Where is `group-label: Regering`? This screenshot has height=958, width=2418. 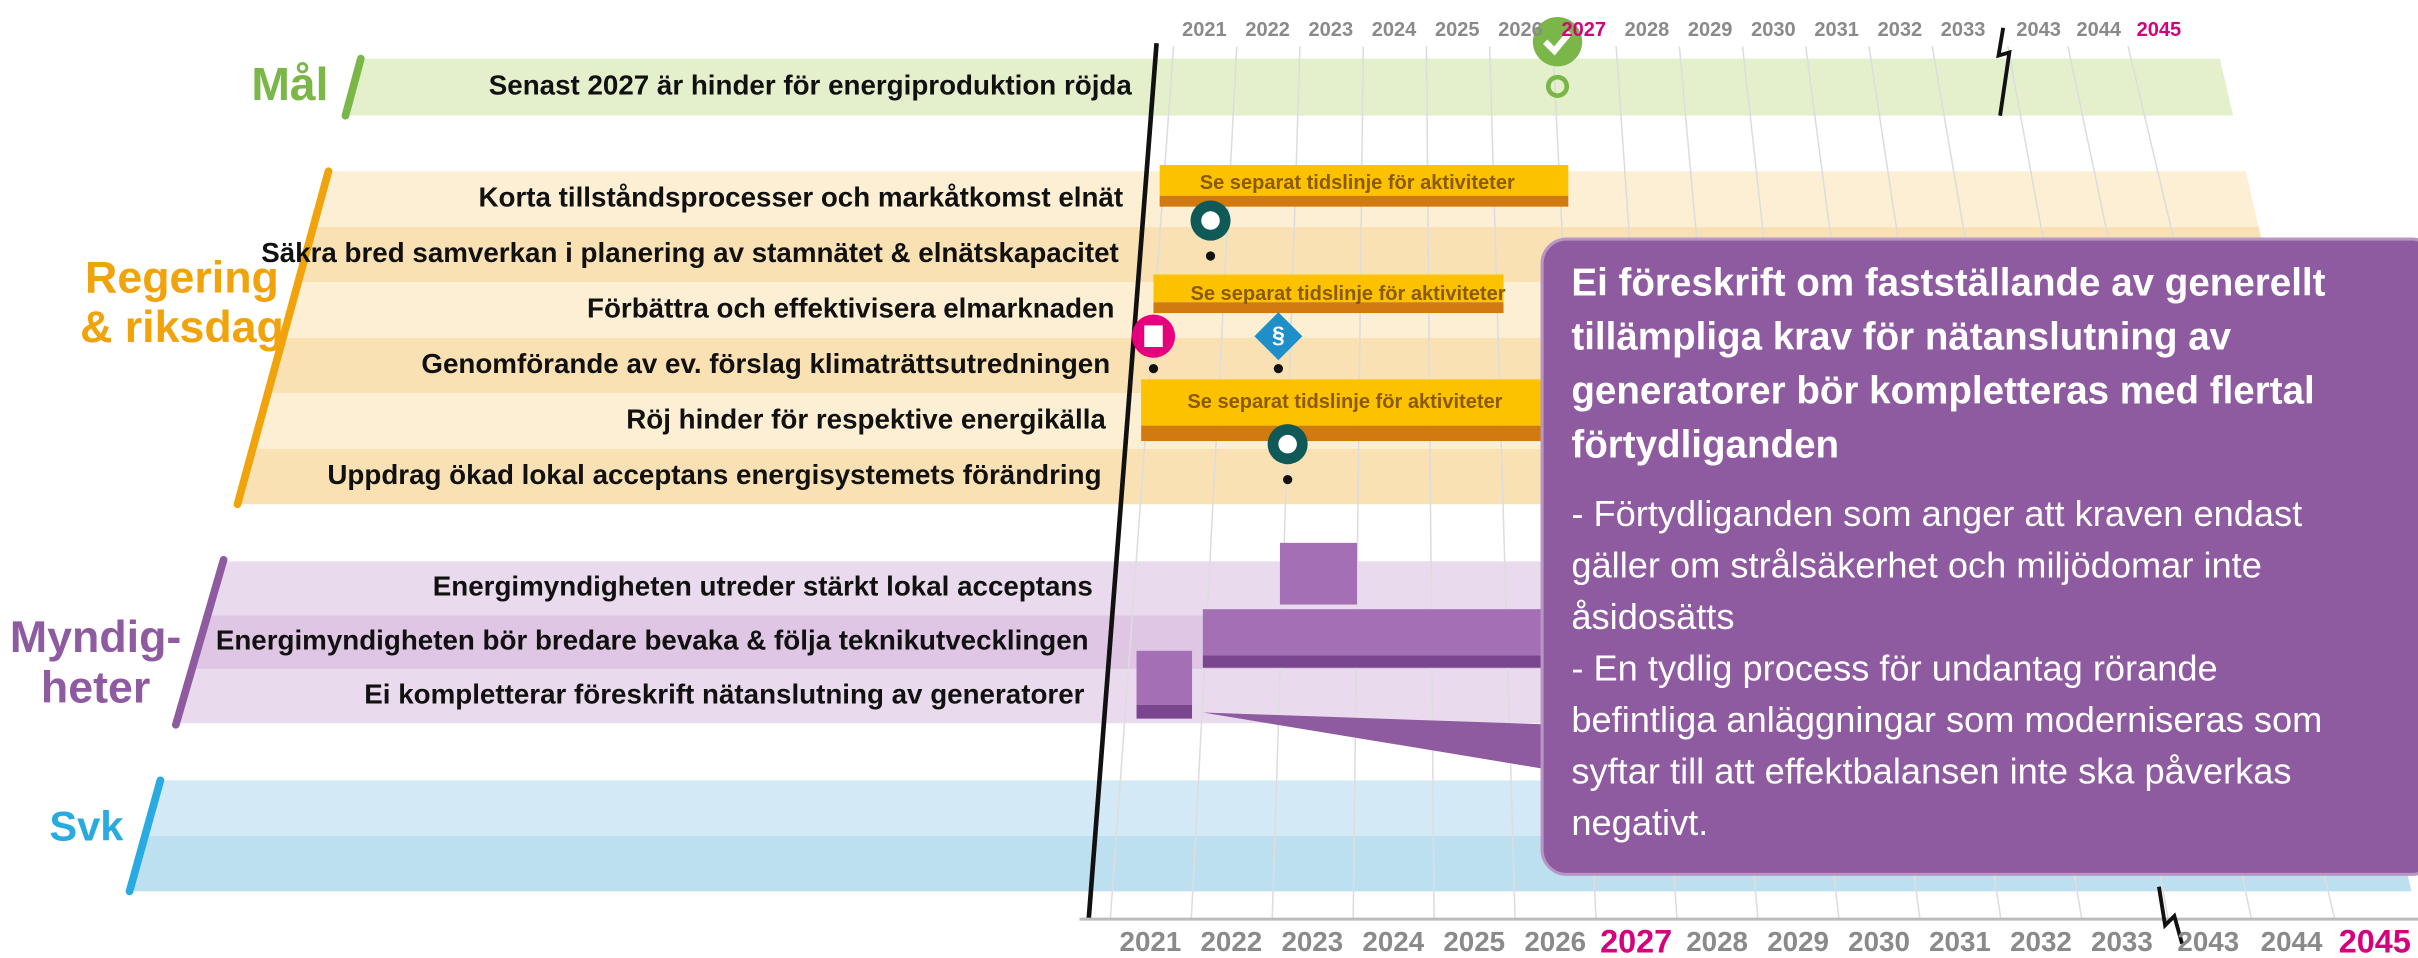
group-label: Regering is located at coordinates (182, 277).